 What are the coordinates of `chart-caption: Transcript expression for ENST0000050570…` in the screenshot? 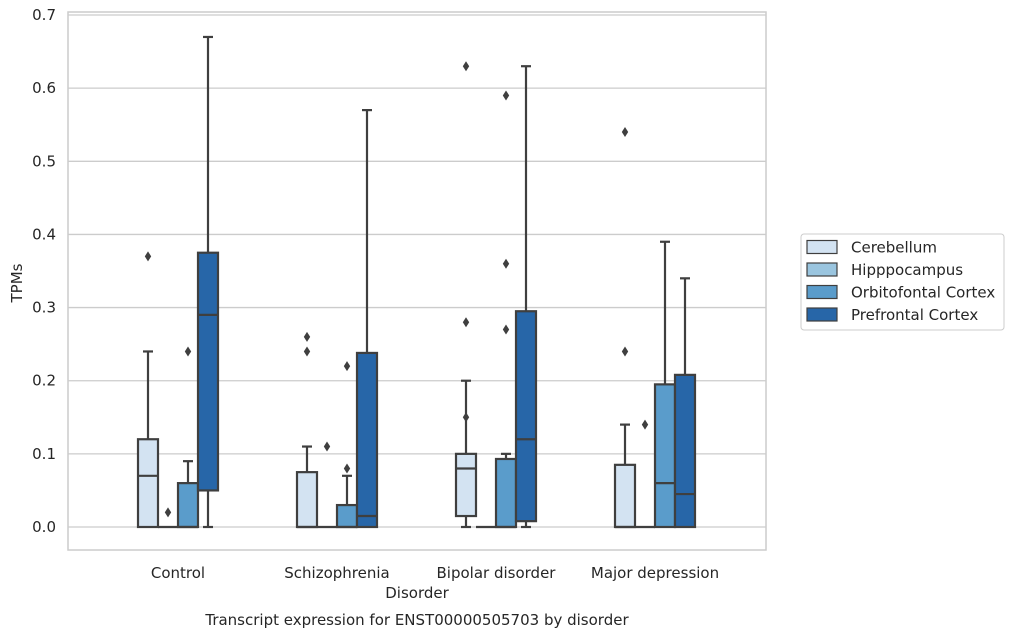 It's located at (416, 620).